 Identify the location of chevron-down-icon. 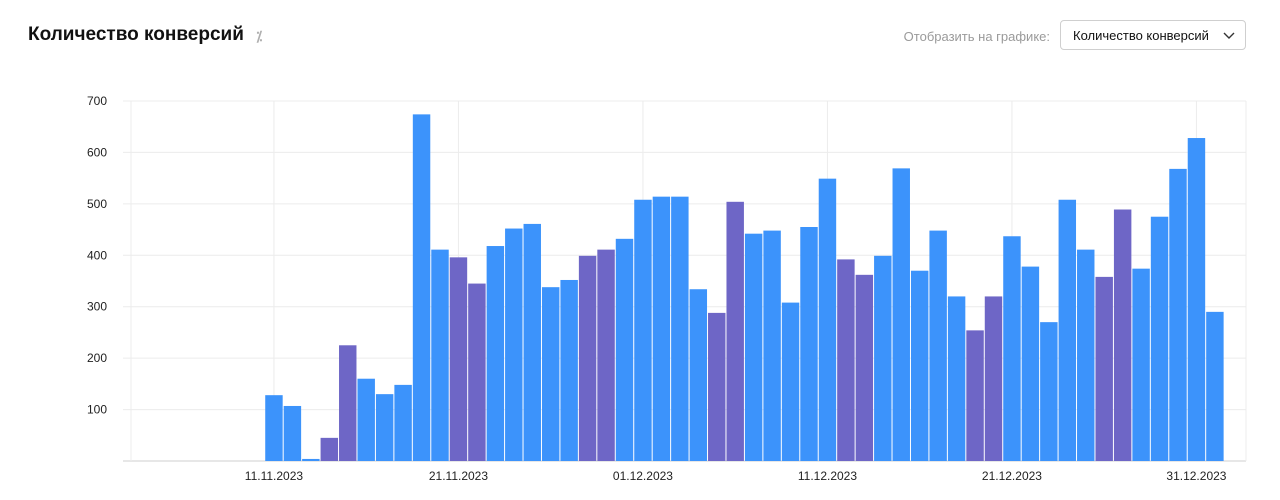
(1229, 35).